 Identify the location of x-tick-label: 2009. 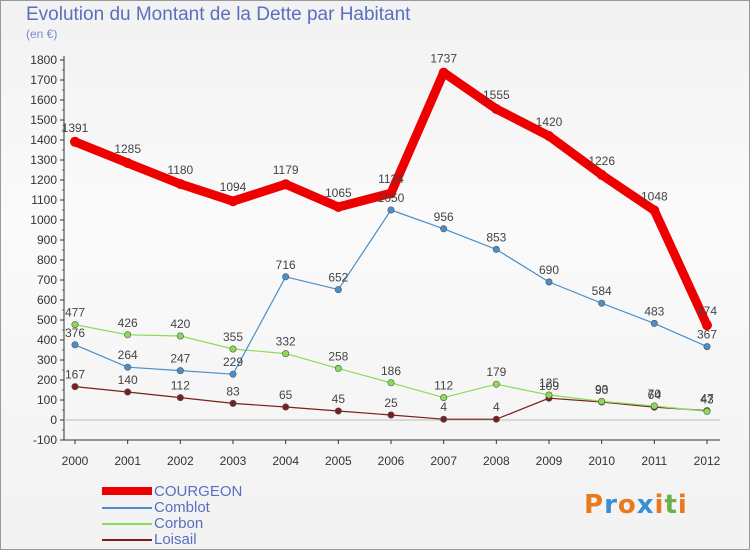
(549, 461).